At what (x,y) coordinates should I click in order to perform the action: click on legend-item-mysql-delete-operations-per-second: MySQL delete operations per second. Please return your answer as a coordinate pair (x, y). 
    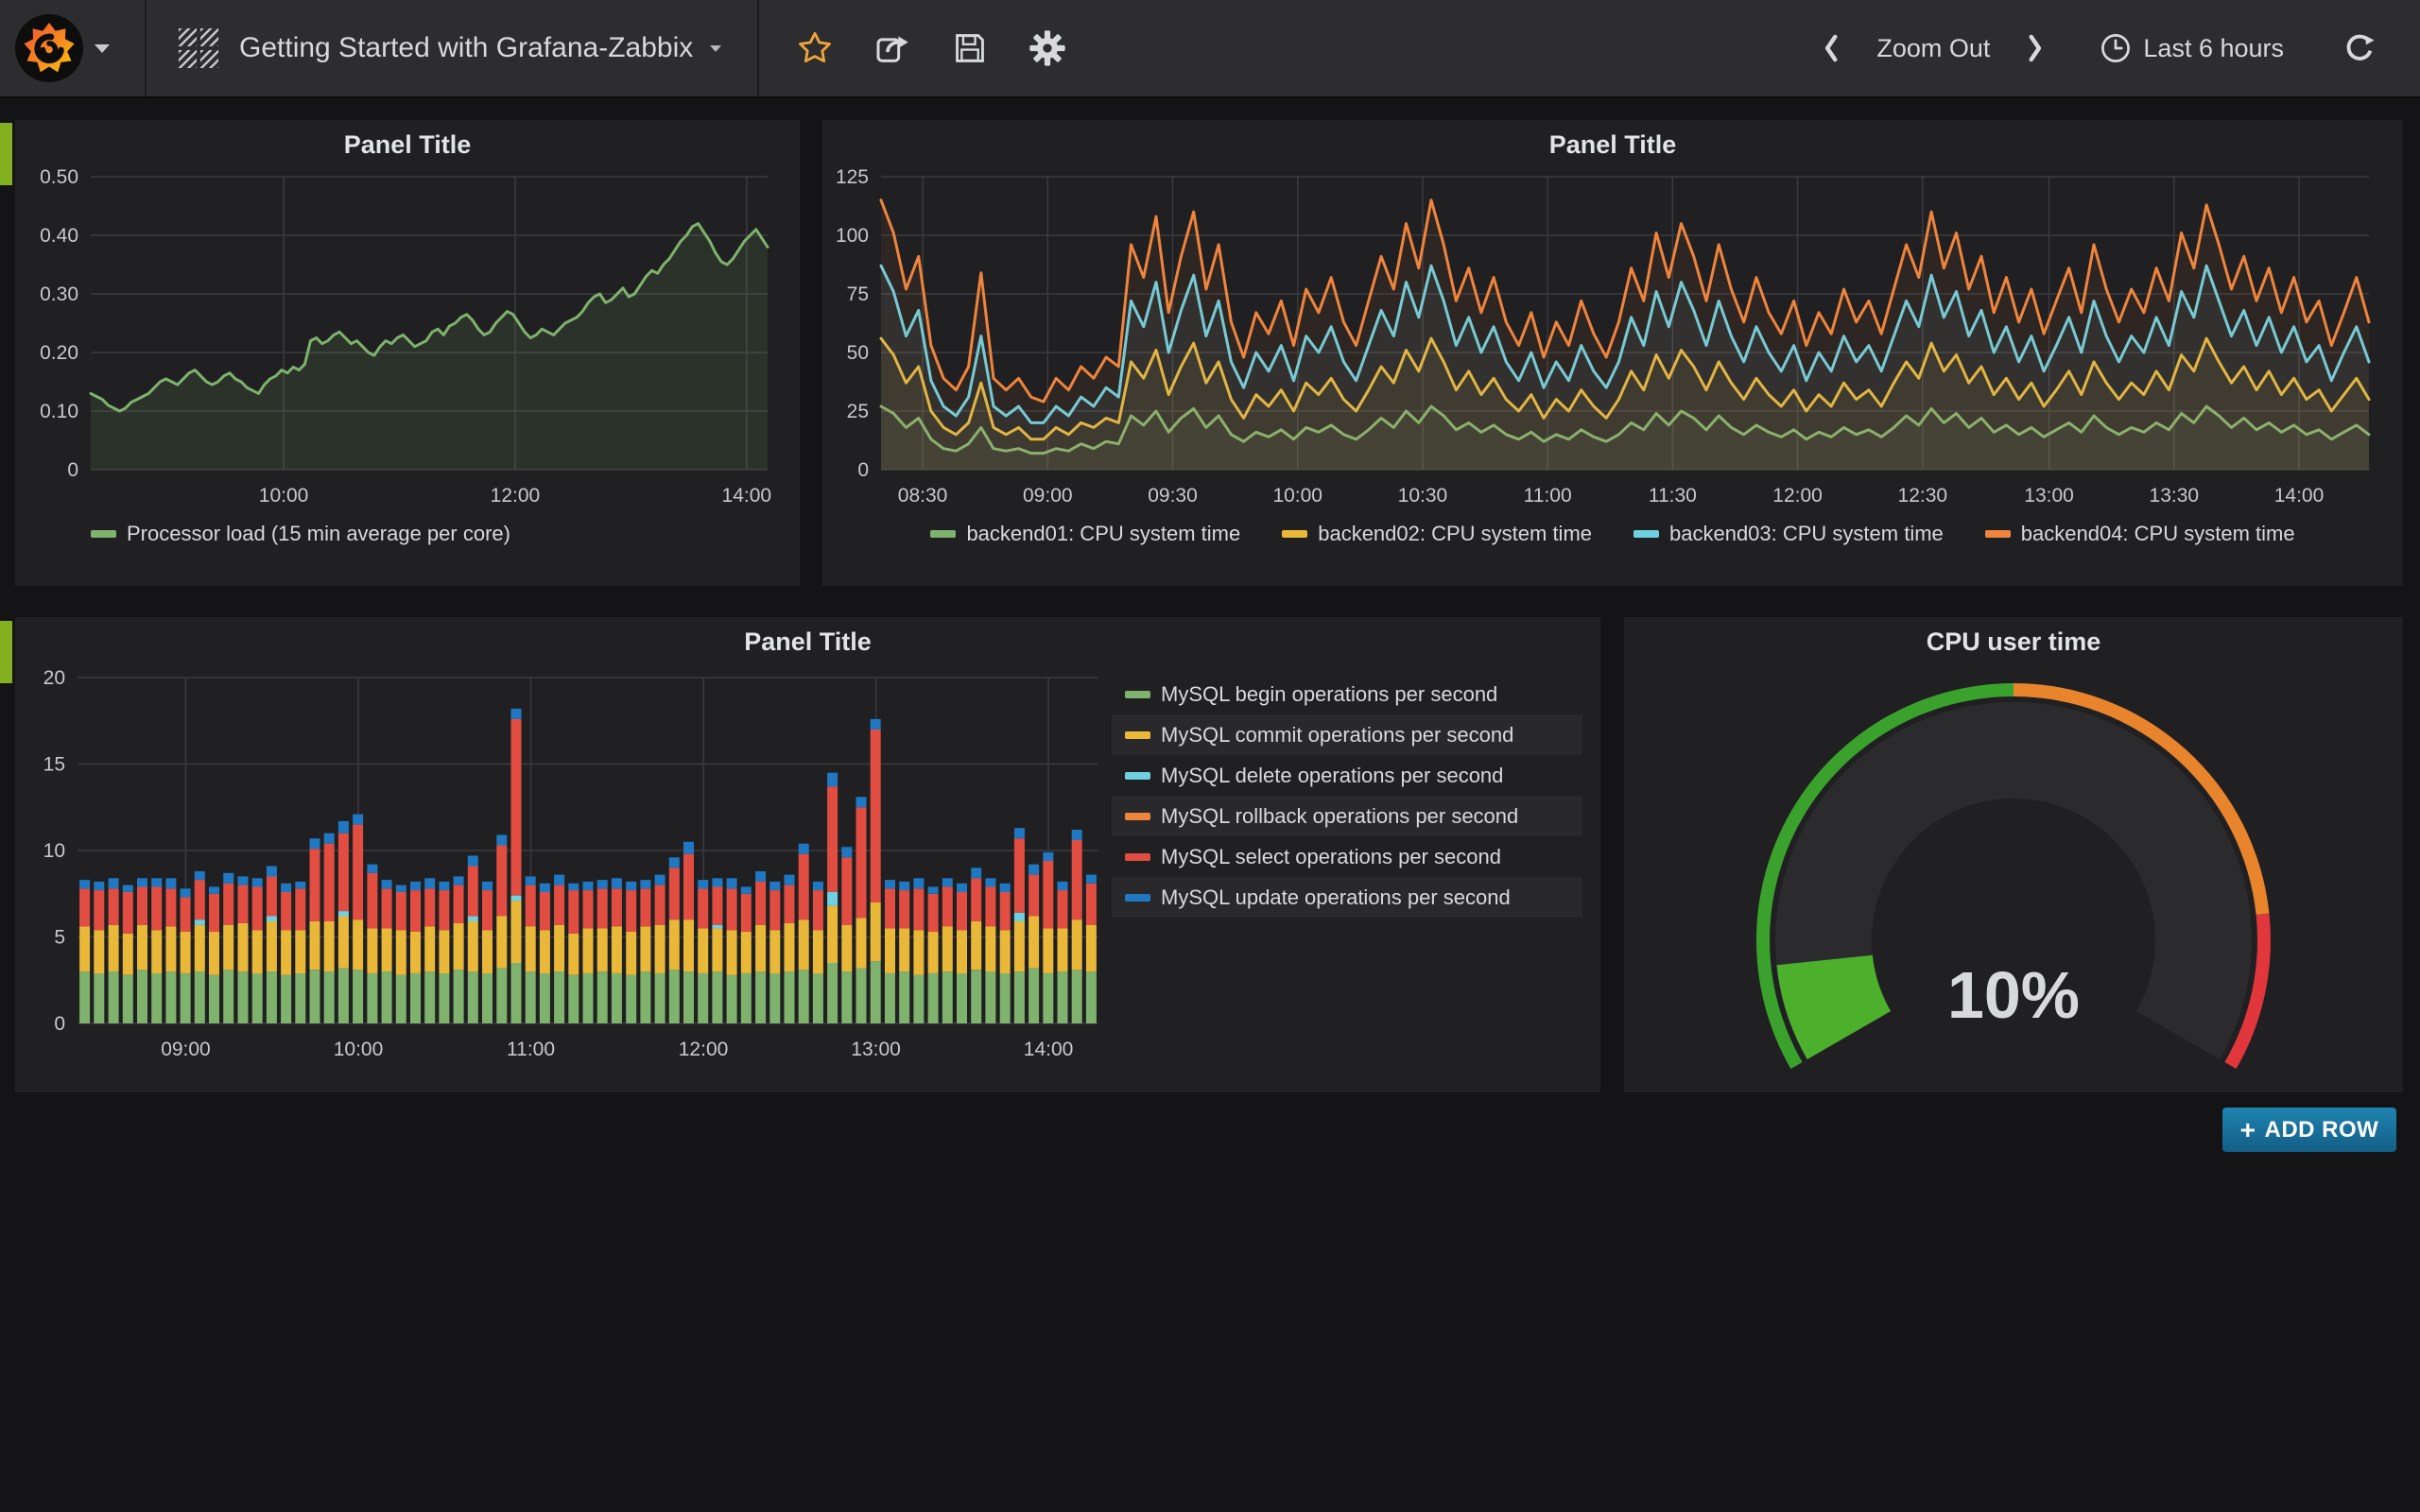
    Looking at the image, I should click on (1347, 775).